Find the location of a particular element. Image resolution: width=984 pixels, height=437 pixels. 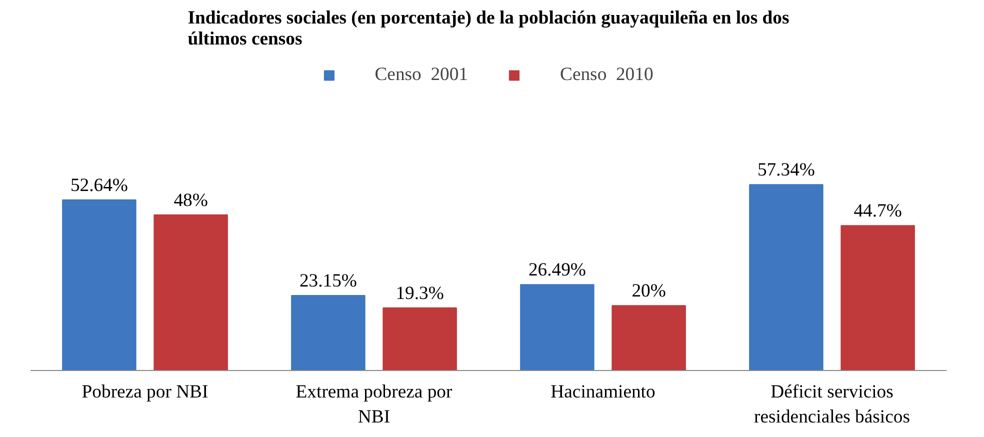

chart-title: Indicadores sociales (en porcentaje) de la población guayaquileña en los dos últimos censos is located at coordinates (489, 29).